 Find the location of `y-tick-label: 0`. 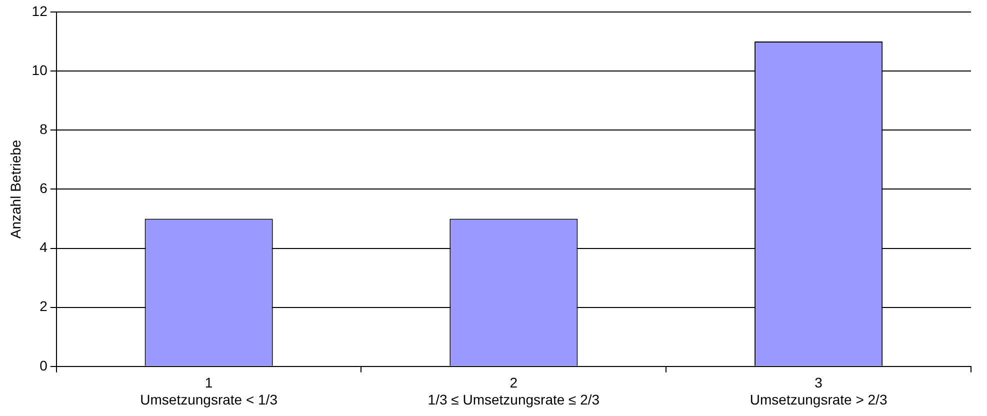

y-tick-label: 0 is located at coordinates (44, 365).